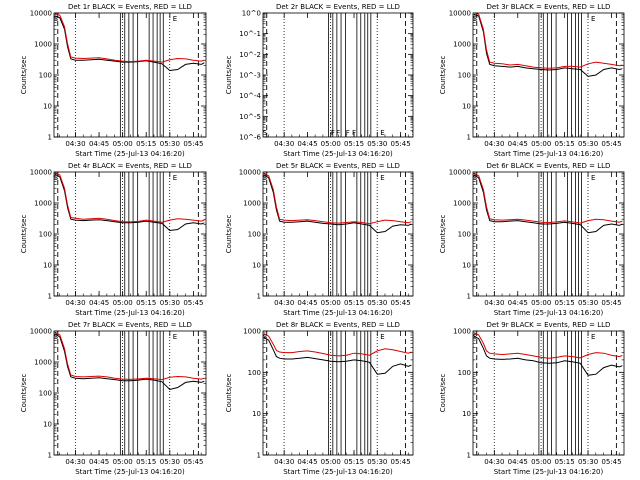  Describe the element at coordinates (549, 325) in the screenshot. I see `panel-title: Det 9r BLACK = Events, RED = LLD` at that location.